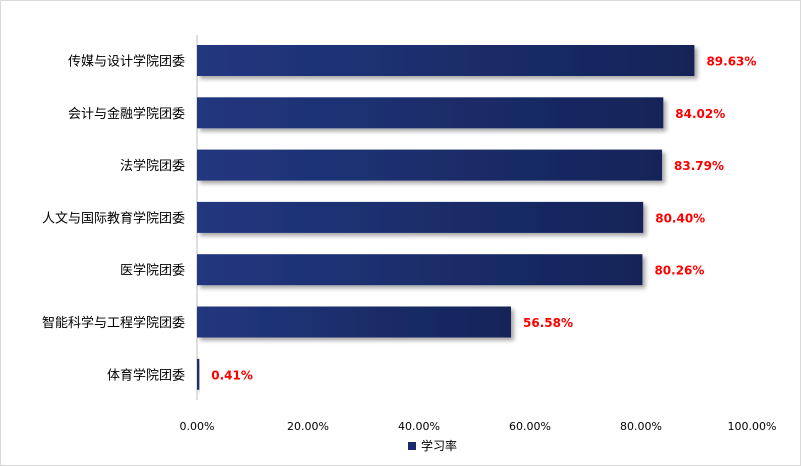  What do you see at coordinates (146, 375) in the screenshot?
I see `category-label: 体育学院团委` at bounding box center [146, 375].